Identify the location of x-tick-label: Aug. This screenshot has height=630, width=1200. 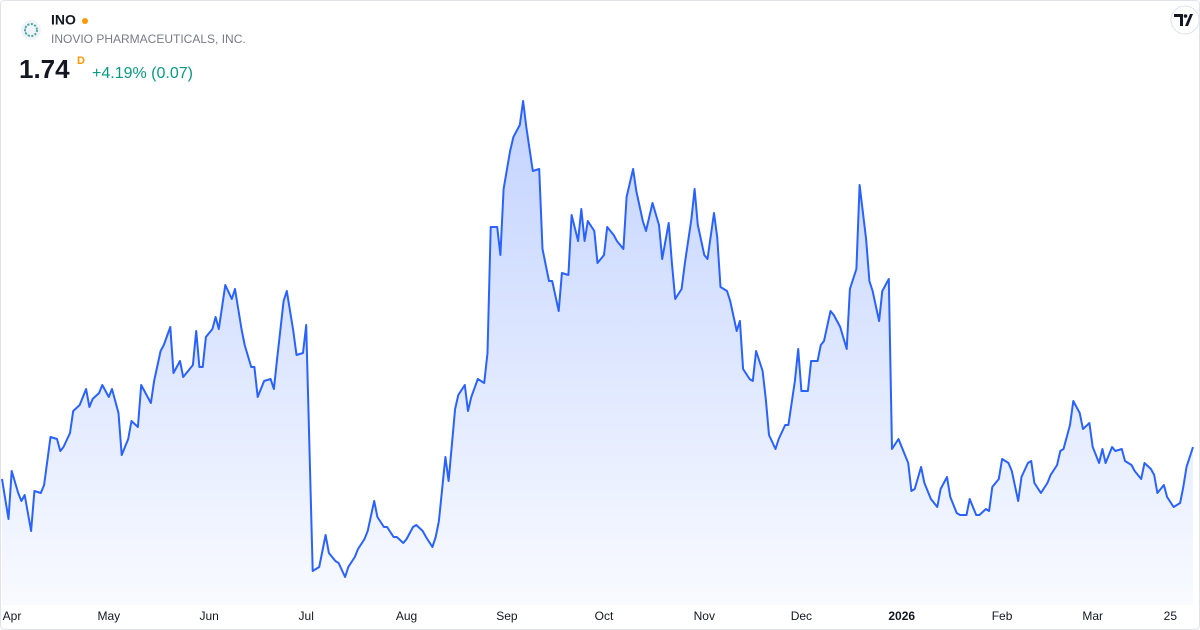
(406, 616).